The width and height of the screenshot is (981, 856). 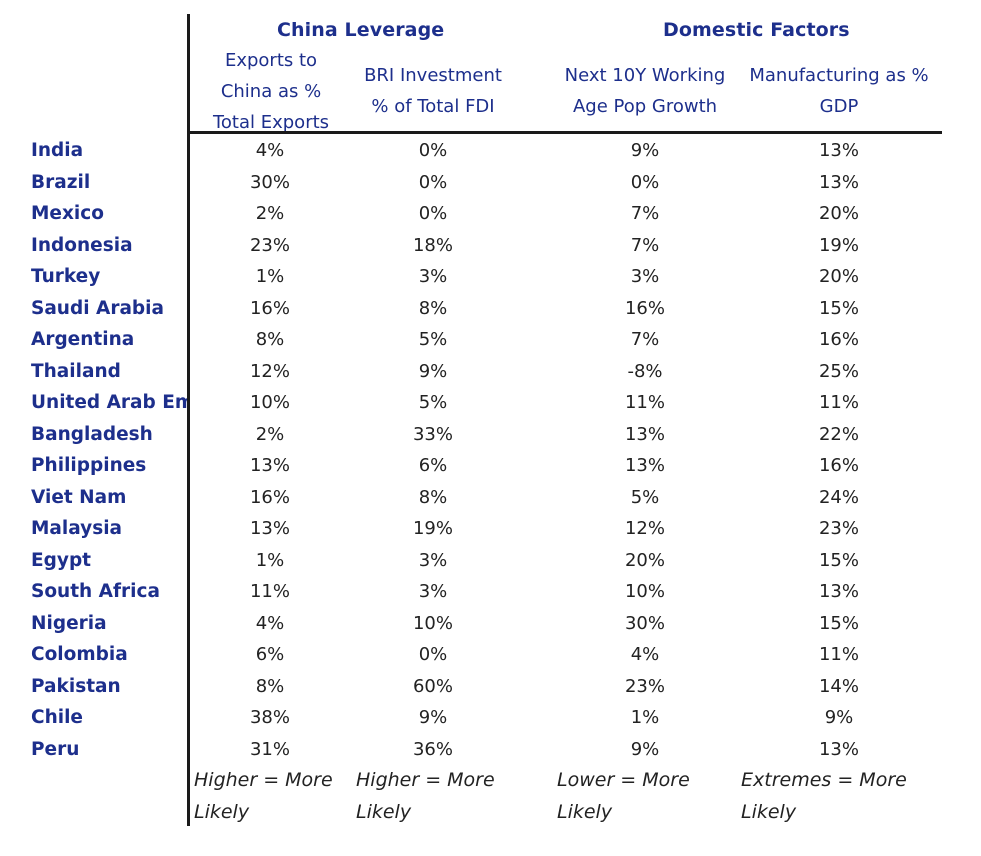 What do you see at coordinates (490, 308) in the screenshot?
I see `table-row: Saudi Arabia 16% 8% 16% 15%` at bounding box center [490, 308].